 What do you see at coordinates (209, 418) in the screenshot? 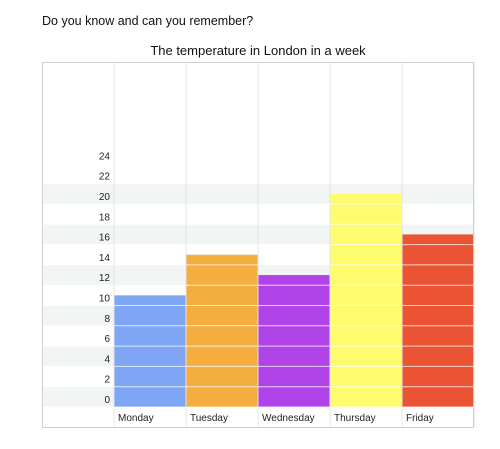
I see `x-category-label: Tuesday` at bounding box center [209, 418].